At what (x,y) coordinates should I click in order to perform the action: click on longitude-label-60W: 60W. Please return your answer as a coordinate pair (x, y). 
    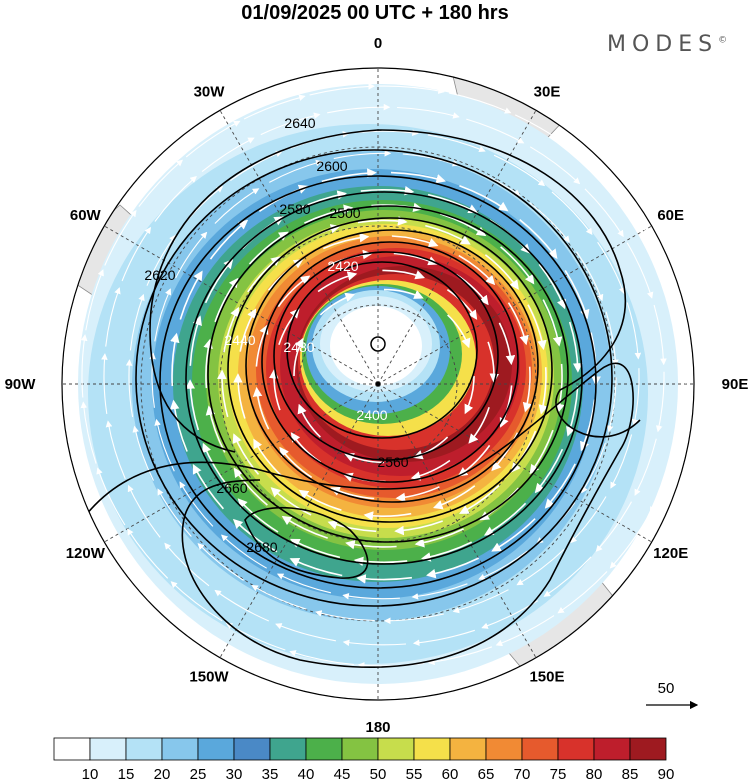
    Looking at the image, I should click on (86, 215).